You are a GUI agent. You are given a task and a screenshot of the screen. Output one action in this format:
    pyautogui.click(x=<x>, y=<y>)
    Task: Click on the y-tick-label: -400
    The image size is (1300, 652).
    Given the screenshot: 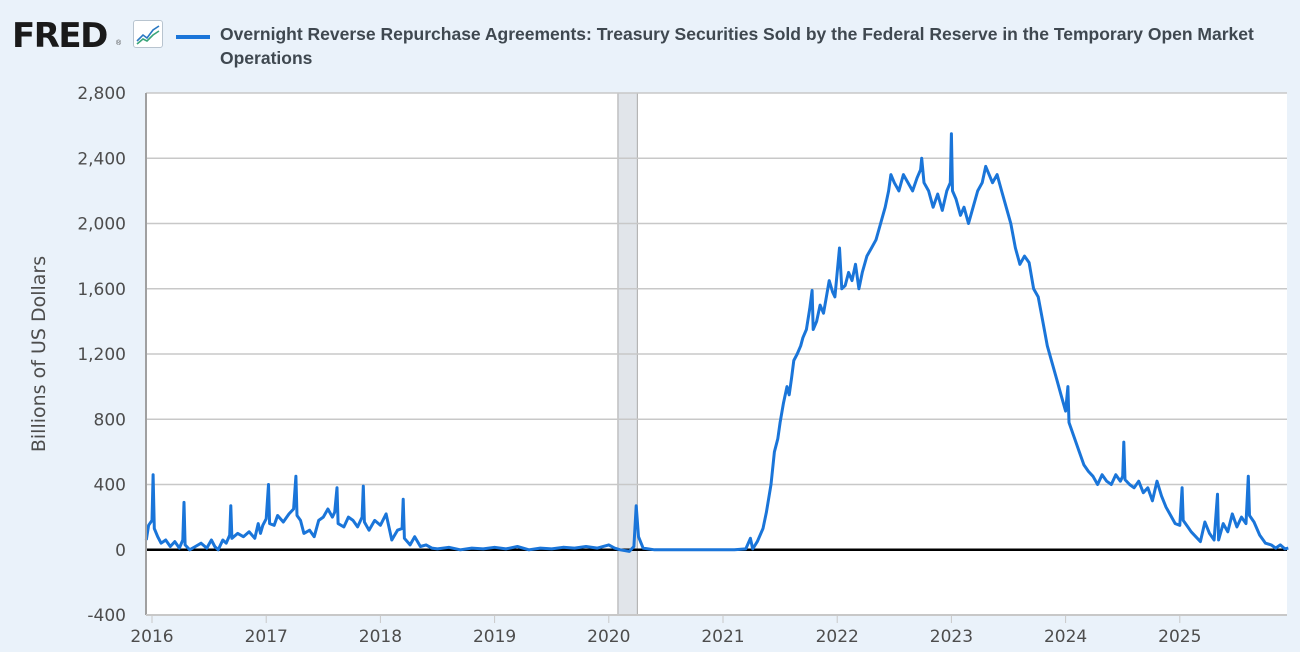 What is the action you would take?
    pyautogui.click(x=106, y=616)
    